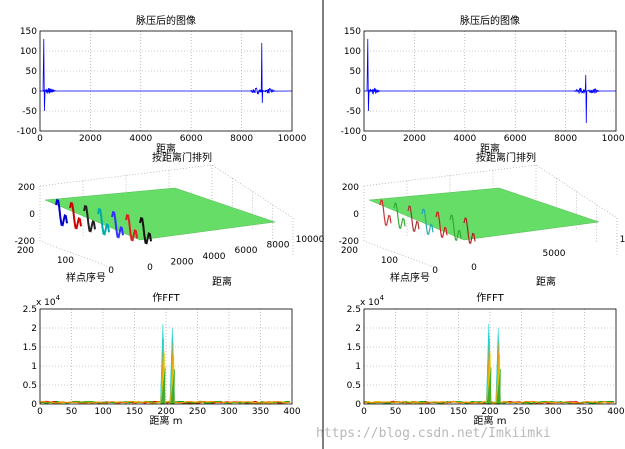 This screenshot has width=625, height=449. What do you see at coordinates (353, 112) in the screenshot?
I see `y-tick-label: -50` at bounding box center [353, 112].